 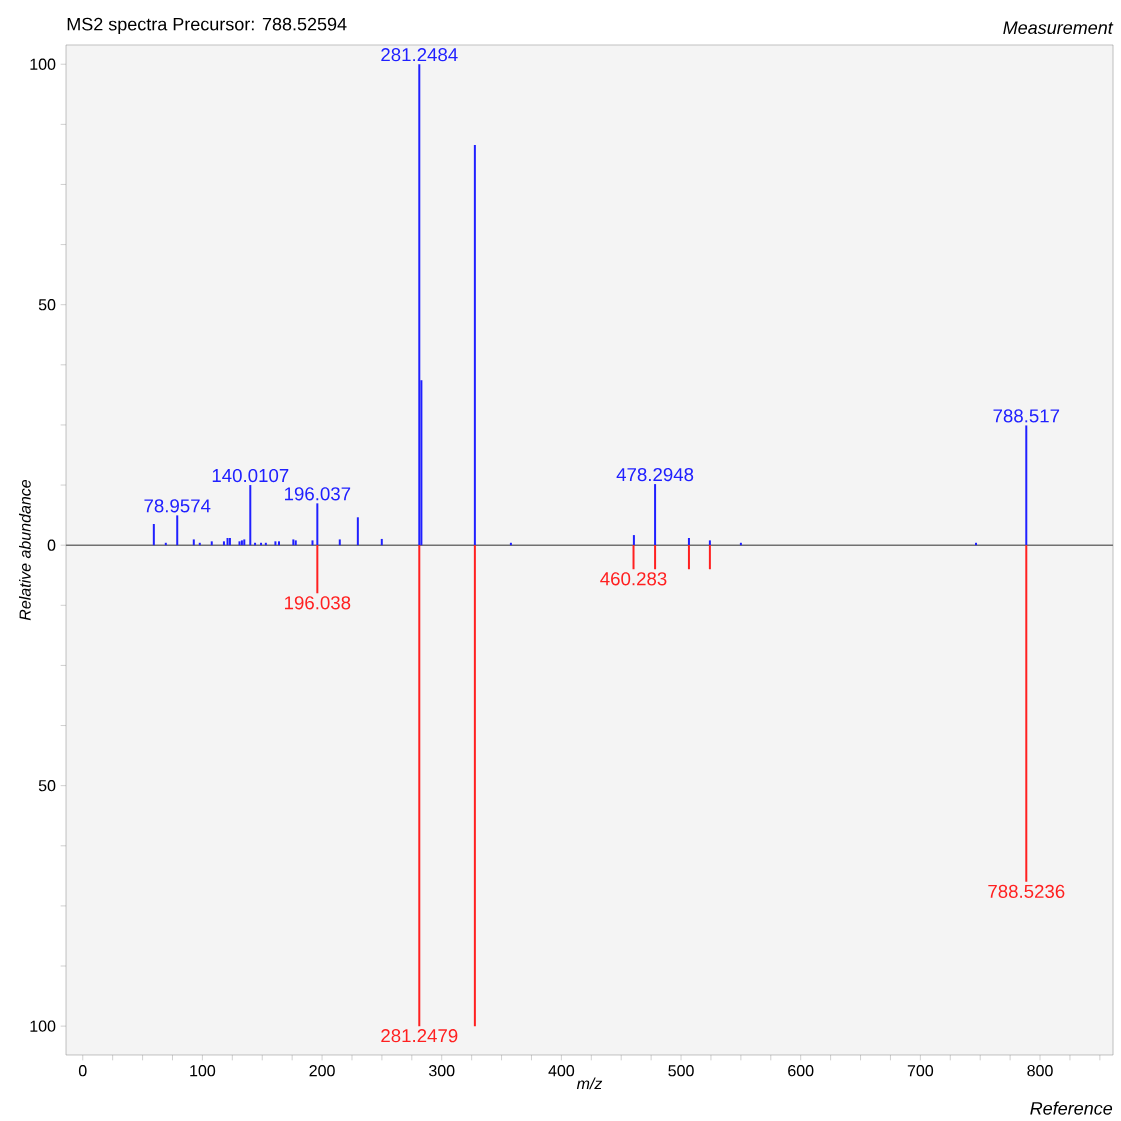 What do you see at coordinates (207, 26) in the screenshot?
I see `chart-title: MS2 spectra Precursor: 788.52594` at bounding box center [207, 26].